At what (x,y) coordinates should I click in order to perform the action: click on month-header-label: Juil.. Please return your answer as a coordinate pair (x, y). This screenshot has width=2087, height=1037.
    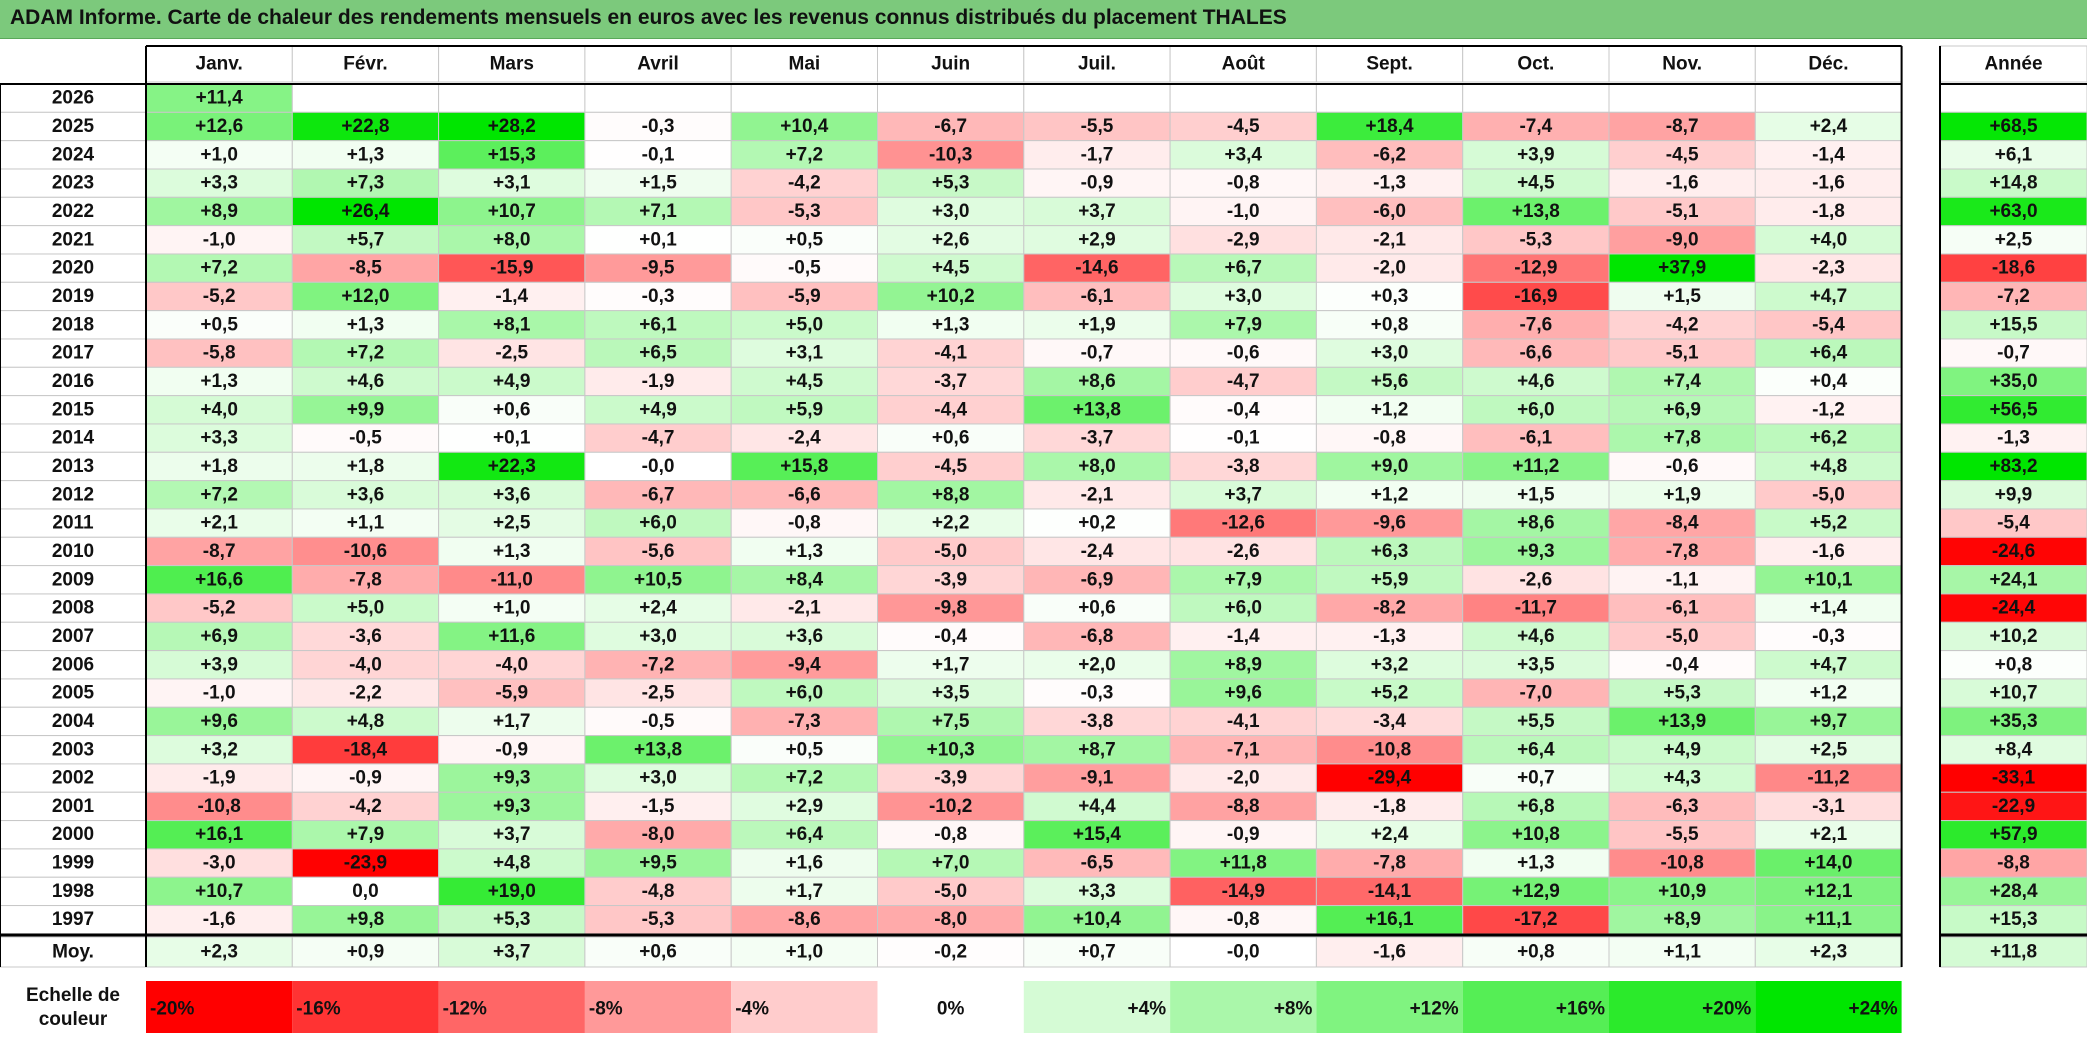
    Looking at the image, I should click on (1097, 64).